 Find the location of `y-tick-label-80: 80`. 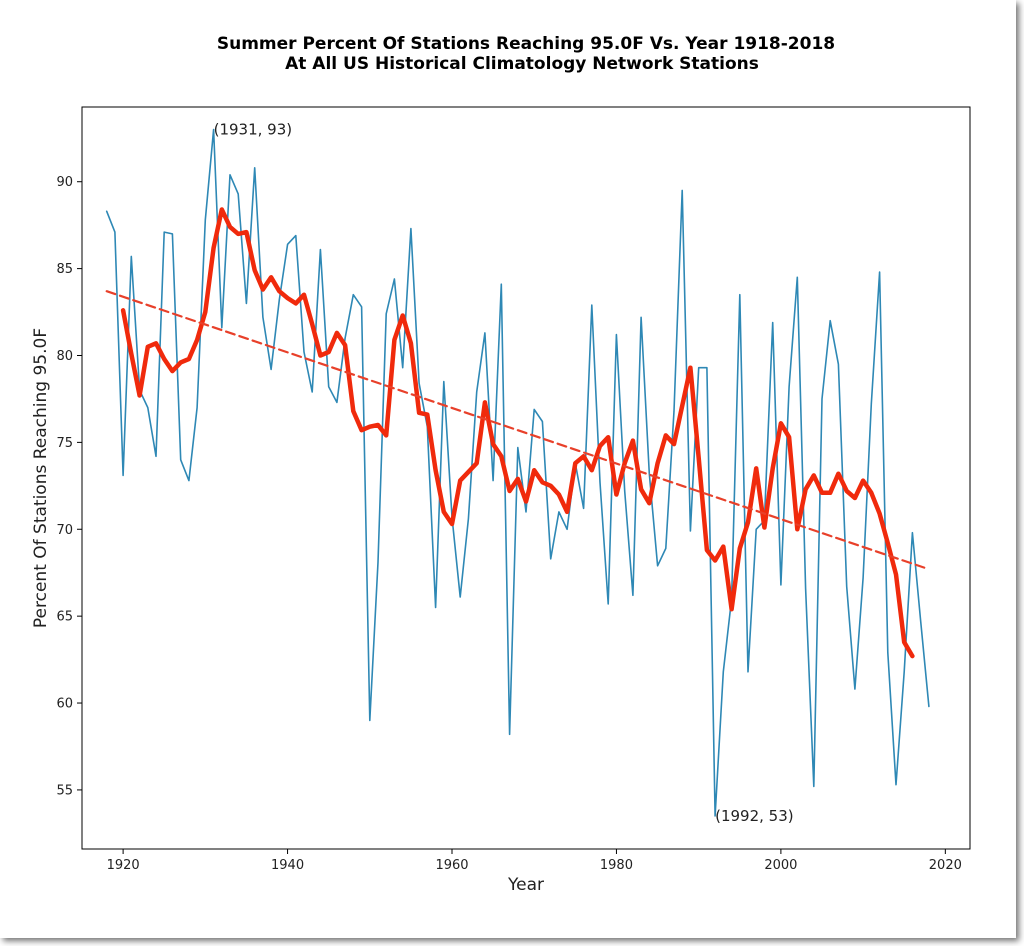

y-tick-label-80: 80 is located at coordinates (64, 356).